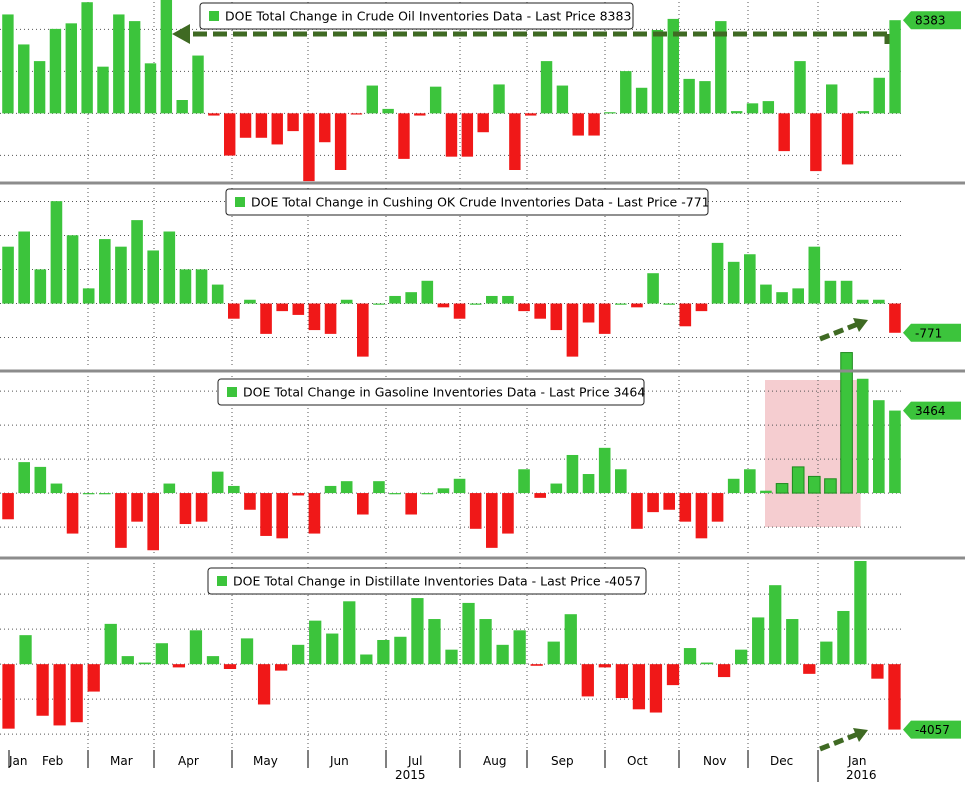 The width and height of the screenshot is (965, 790). Describe the element at coordinates (839, 331) in the screenshot. I see `arrow-shaft` at that location.